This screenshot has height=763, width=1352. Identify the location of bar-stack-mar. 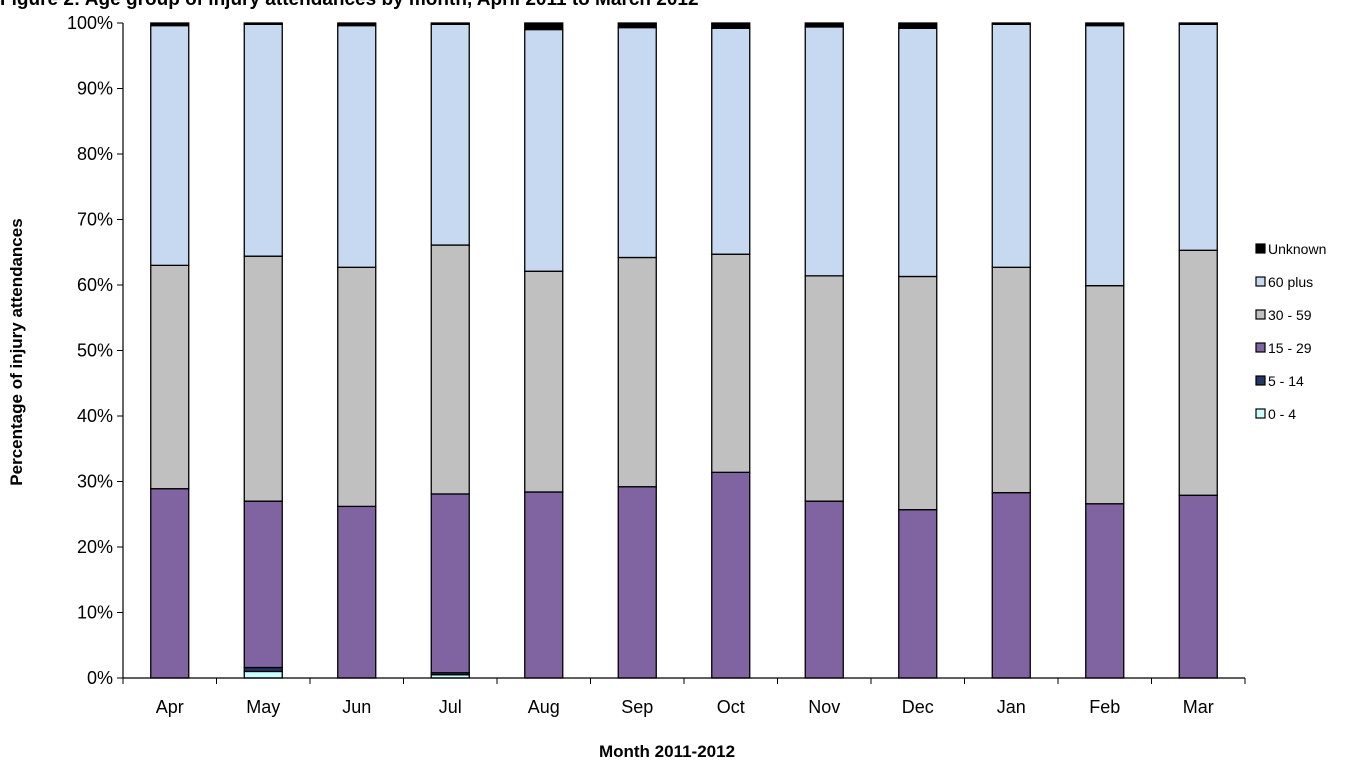
(1198, 350).